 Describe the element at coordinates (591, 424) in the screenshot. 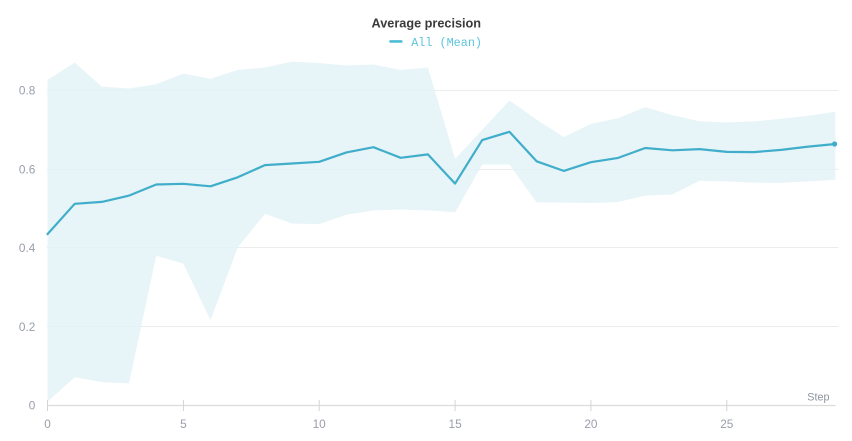

I see `svg-text: 20` at that location.